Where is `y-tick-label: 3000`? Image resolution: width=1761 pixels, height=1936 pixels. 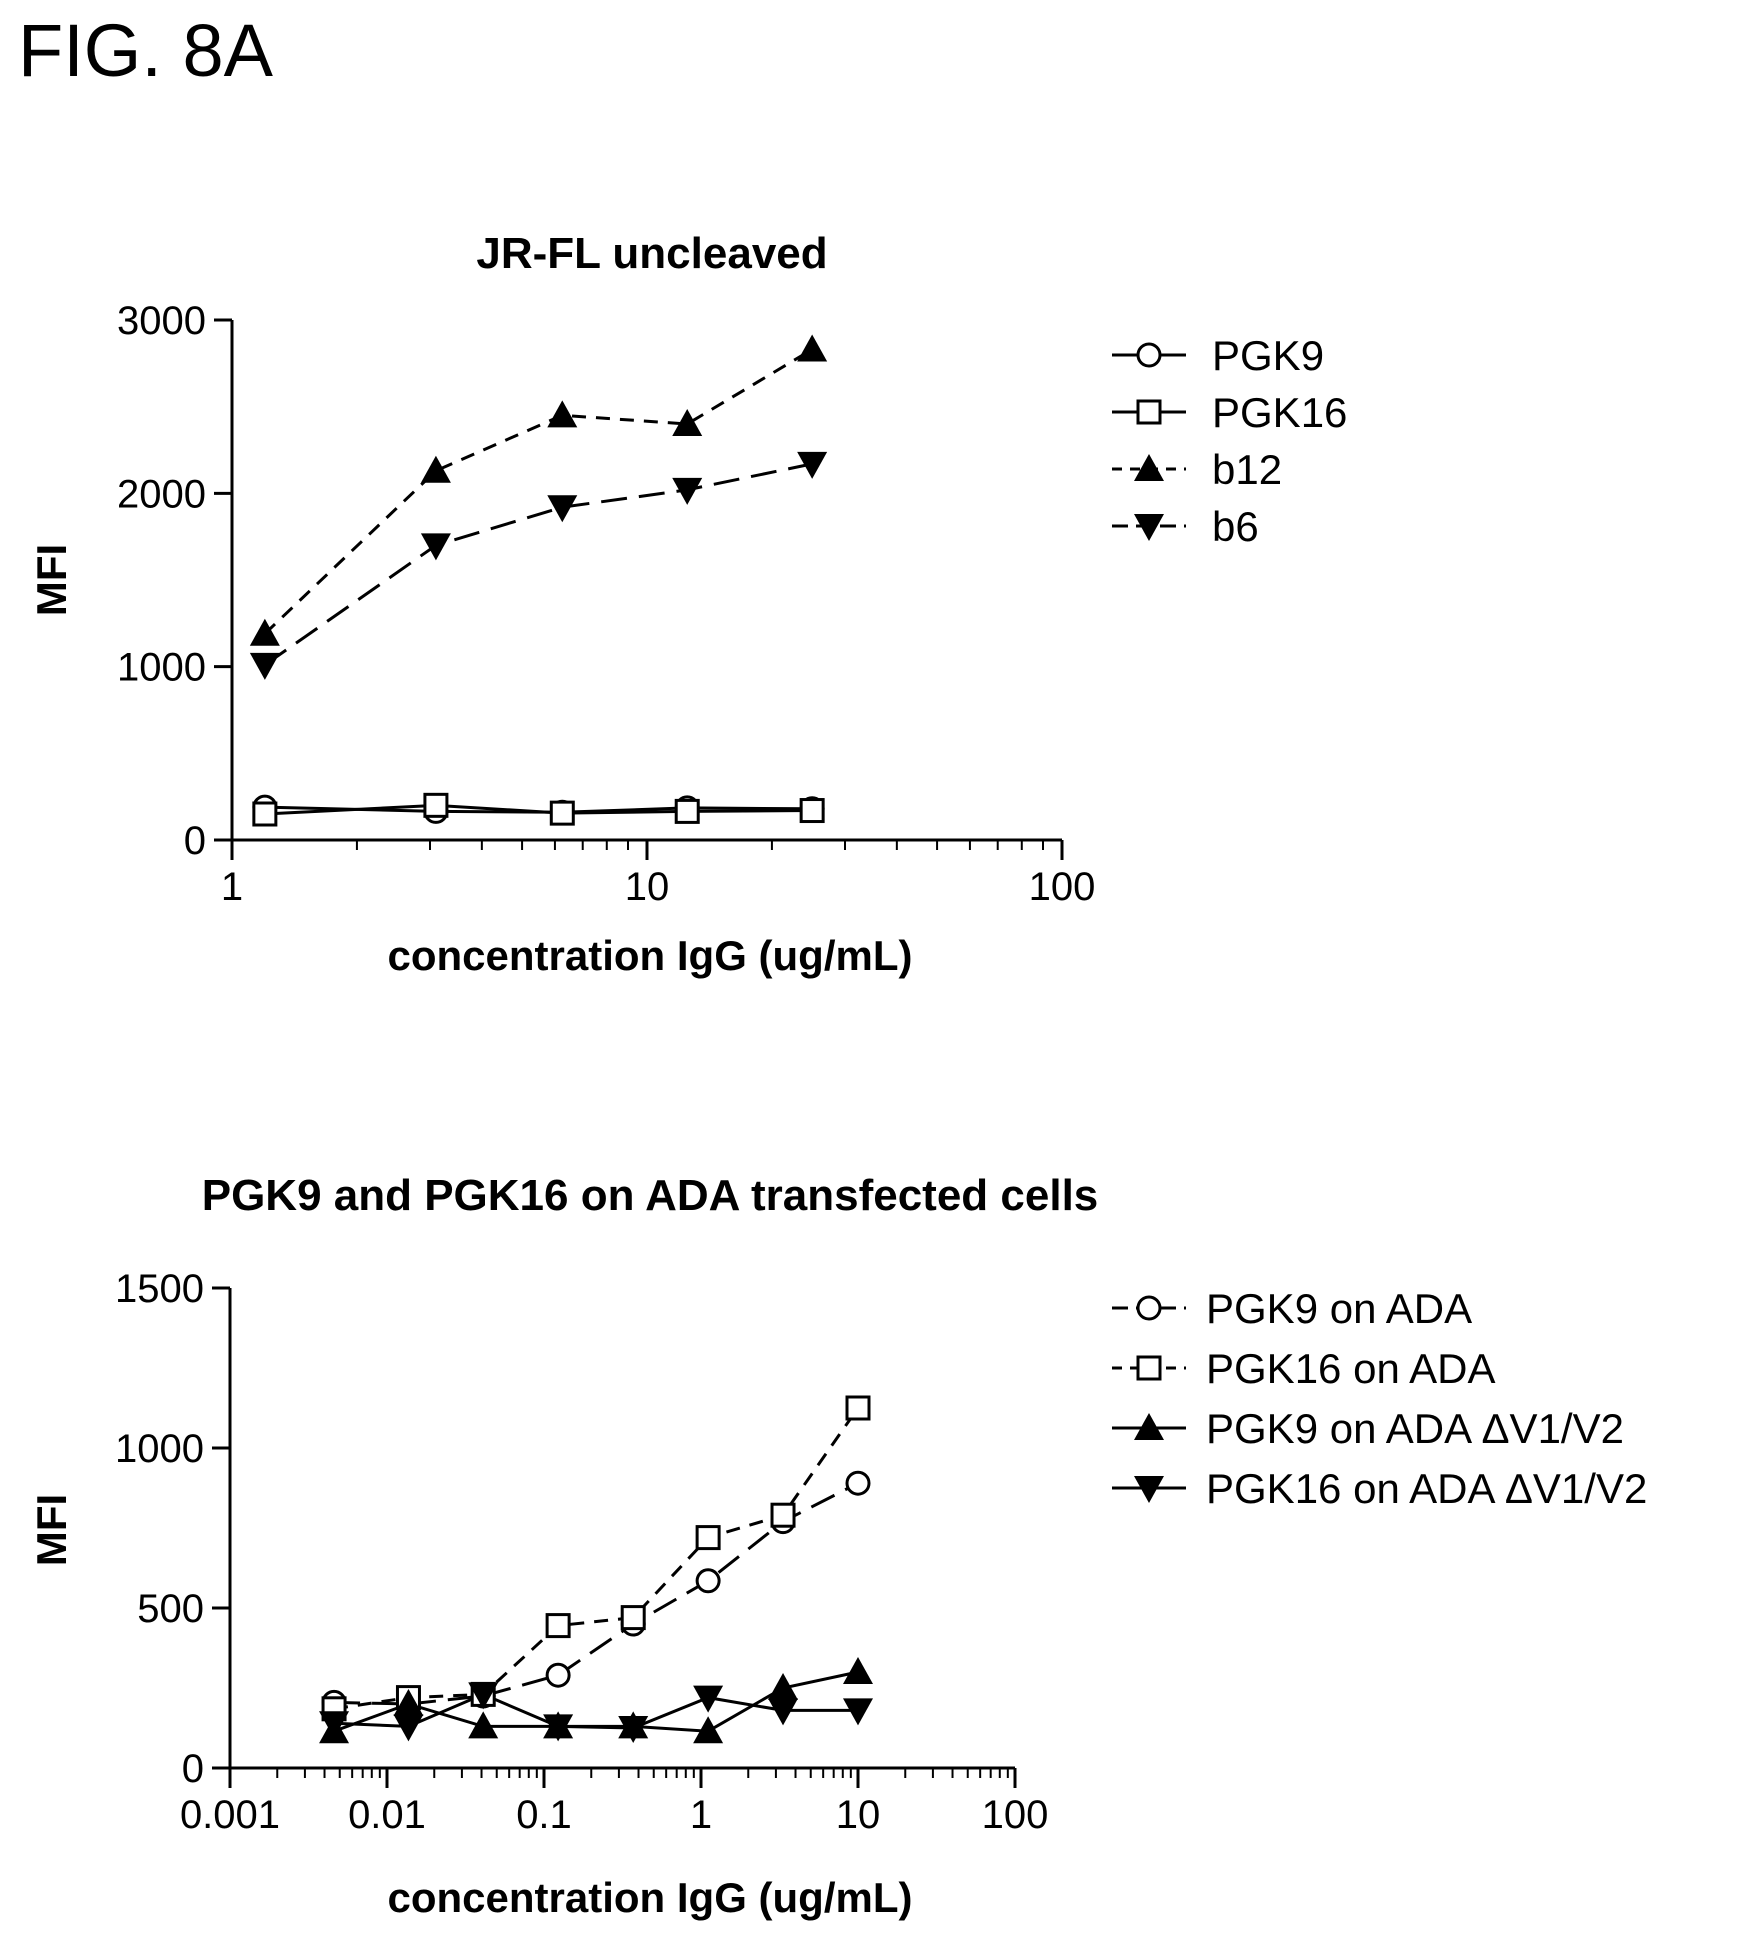
y-tick-label: 3000 is located at coordinates (161, 321).